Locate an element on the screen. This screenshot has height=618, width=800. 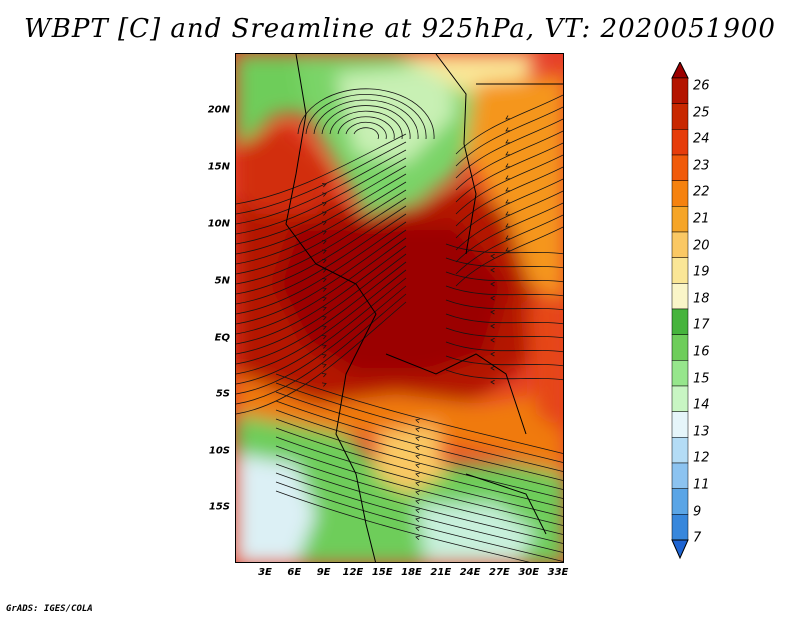
lat-tick-label: 10N is located at coordinates (218, 224).